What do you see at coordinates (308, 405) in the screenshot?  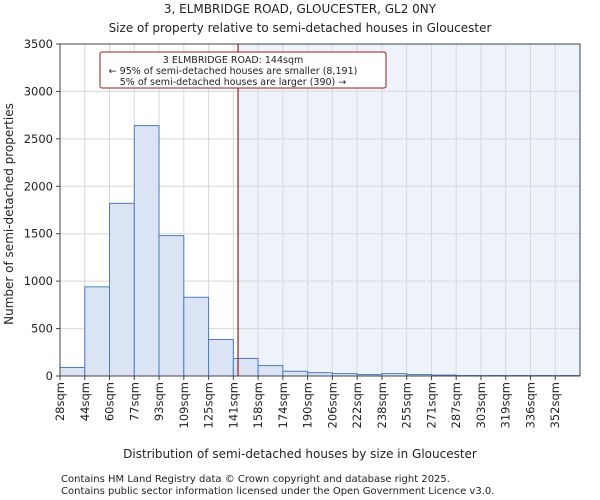 I see `x-tick-label: 190sqm` at bounding box center [308, 405].